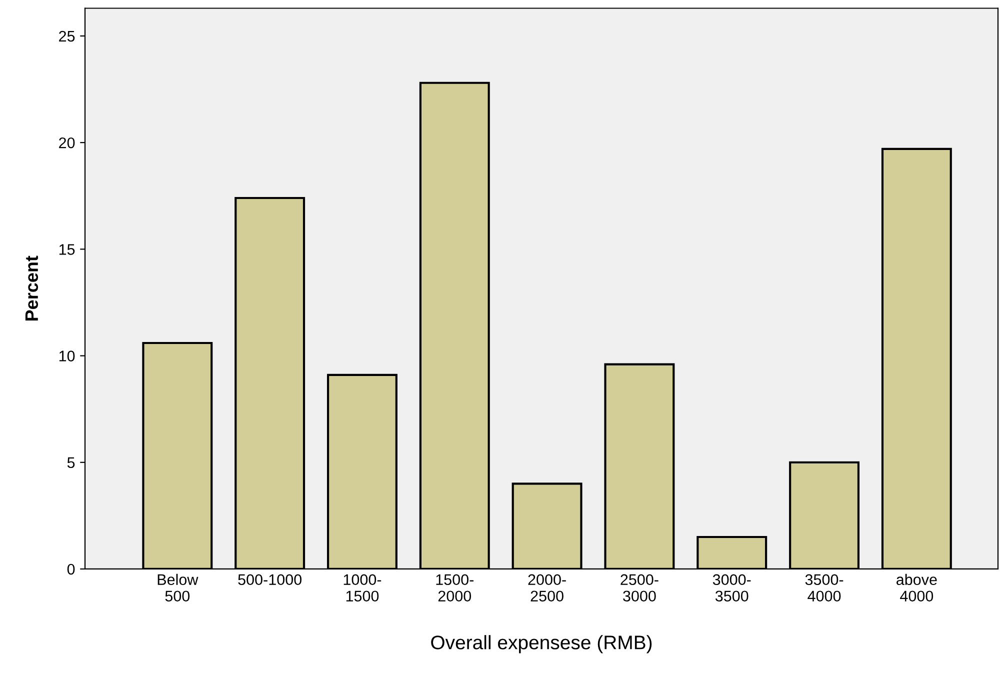  What do you see at coordinates (31, 288) in the screenshot?
I see `y-axis-title: Percent` at bounding box center [31, 288].